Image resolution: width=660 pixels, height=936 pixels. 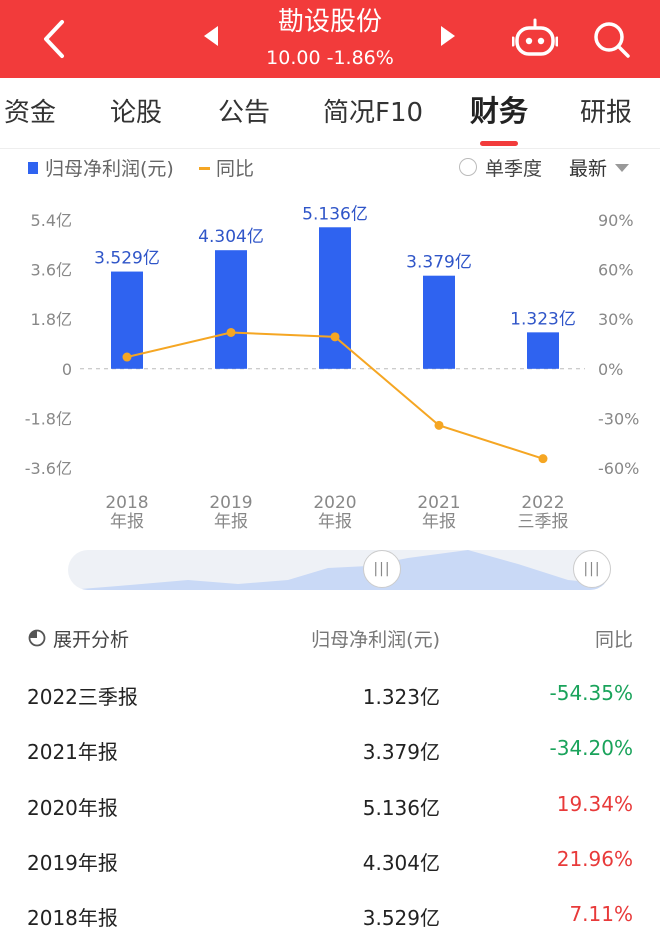 I want to click on tab-discussion: 论股, so click(x=136, y=113).